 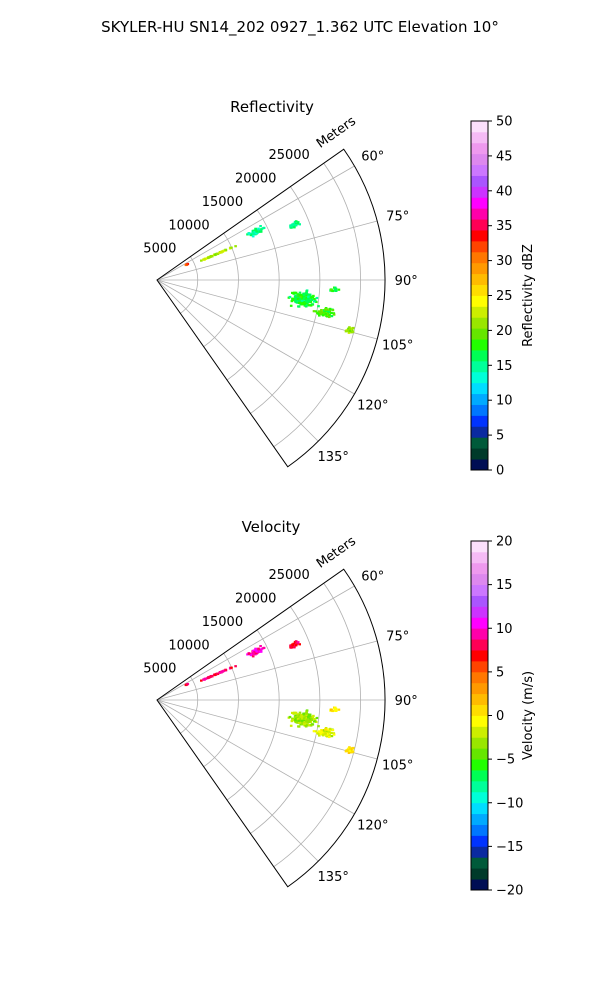 What do you see at coordinates (372, 156) in the screenshot?
I see `reflectivity-azimuth-tick-label: 60°` at bounding box center [372, 156].